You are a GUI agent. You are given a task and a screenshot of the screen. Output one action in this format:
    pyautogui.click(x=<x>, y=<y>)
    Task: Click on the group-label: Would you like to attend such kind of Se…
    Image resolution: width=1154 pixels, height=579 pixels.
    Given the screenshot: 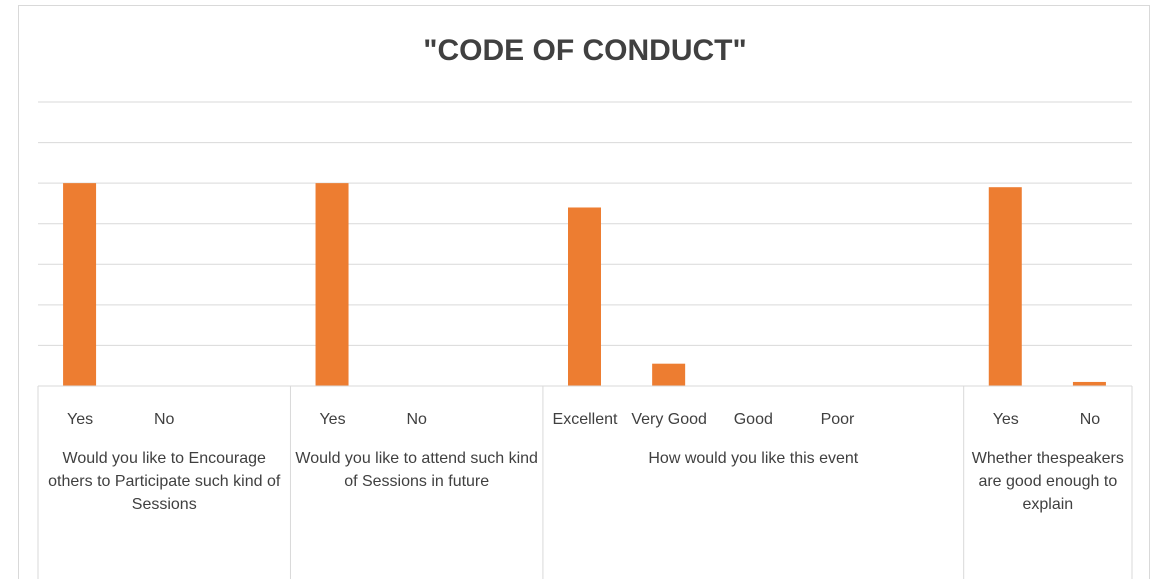 What is the action you would take?
    pyautogui.click(x=416, y=470)
    